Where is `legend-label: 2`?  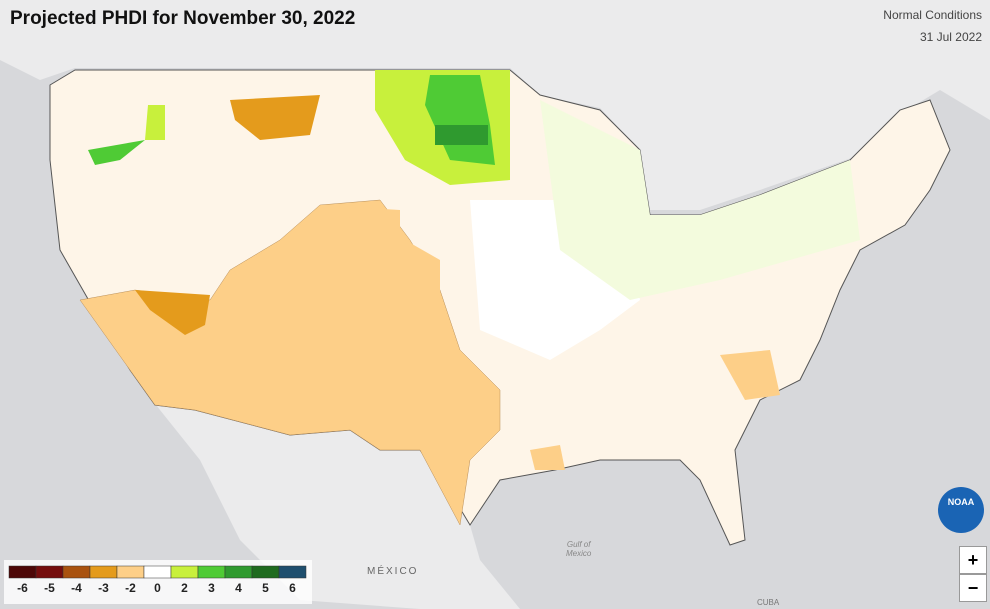
legend-label: 2 is located at coordinates (184, 588).